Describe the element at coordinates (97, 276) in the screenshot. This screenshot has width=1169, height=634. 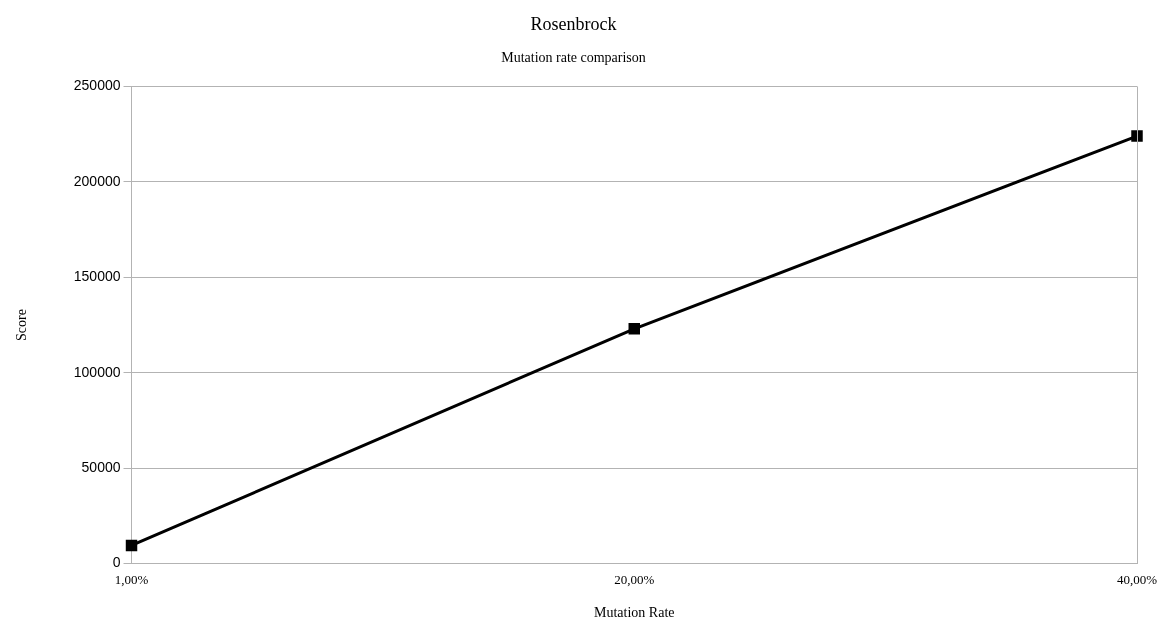
I see `y-tick-label: 150000` at that location.